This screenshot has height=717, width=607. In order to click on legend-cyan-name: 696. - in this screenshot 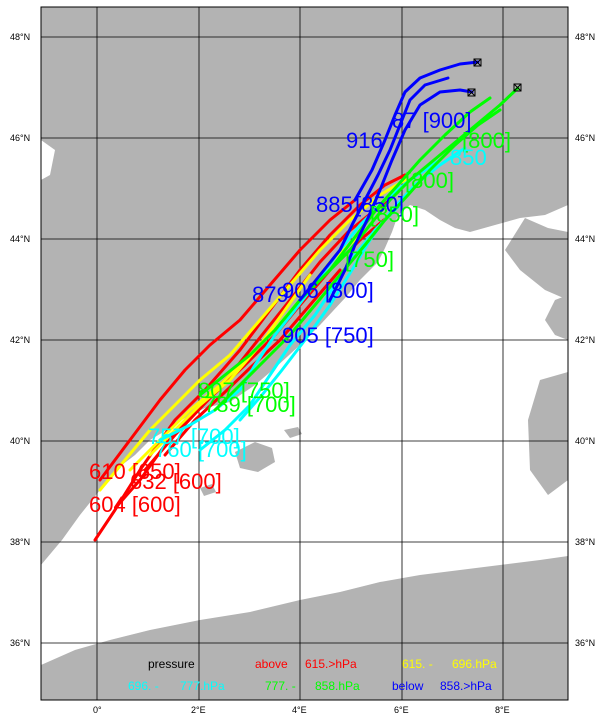, I will do `click(143, 686)`.